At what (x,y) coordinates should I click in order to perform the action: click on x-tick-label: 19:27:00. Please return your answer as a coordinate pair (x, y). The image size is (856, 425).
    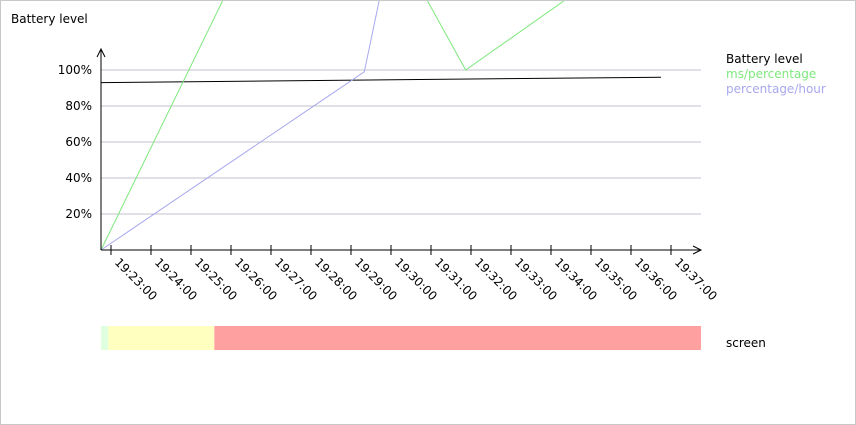
    Looking at the image, I should click on (296, 279).